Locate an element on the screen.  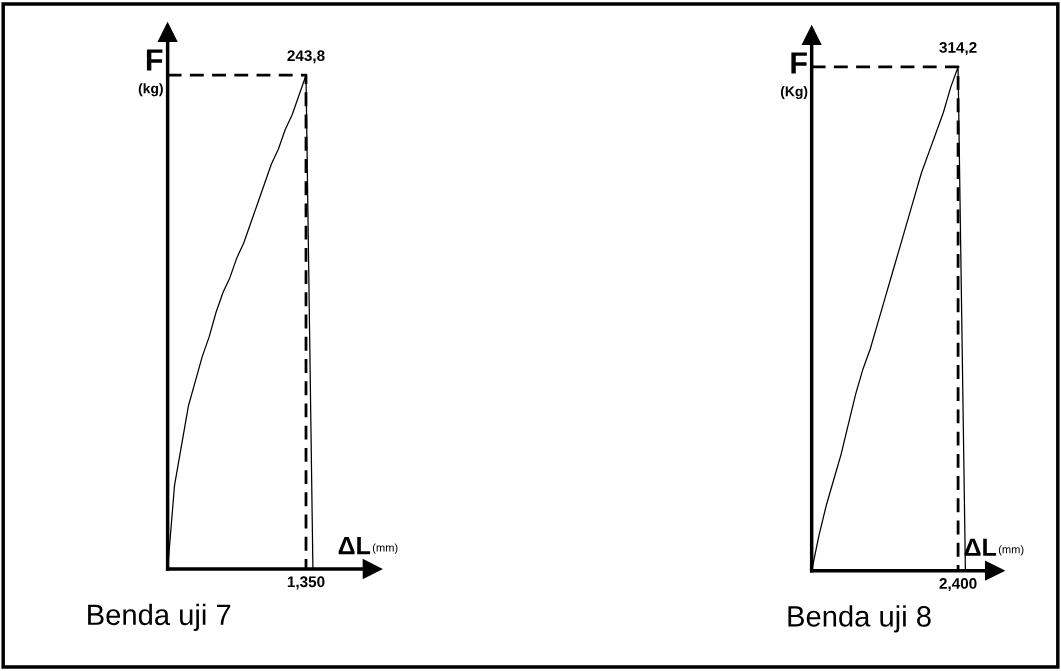
text: Benda uji 7 is located at coordinates (159, 617).